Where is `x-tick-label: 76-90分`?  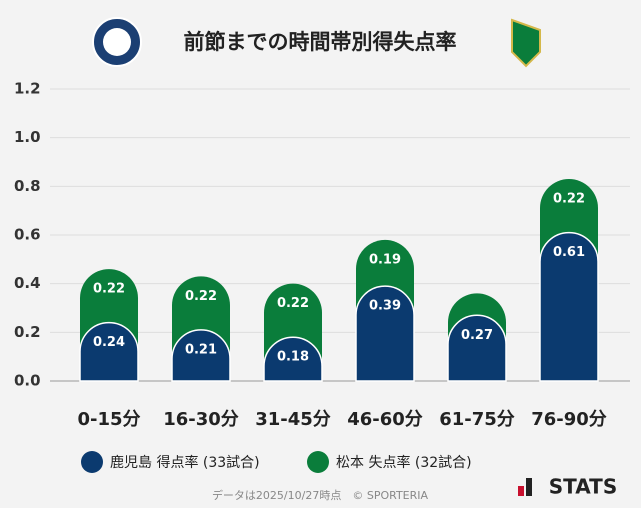
x-tick-label: 76-90分 is located at coordinates (569, 419).